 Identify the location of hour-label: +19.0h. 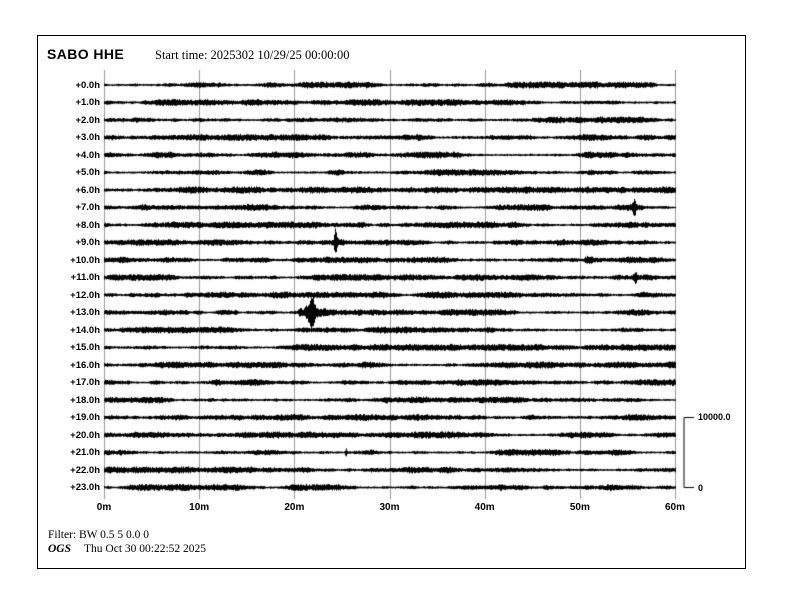
(85, 417).